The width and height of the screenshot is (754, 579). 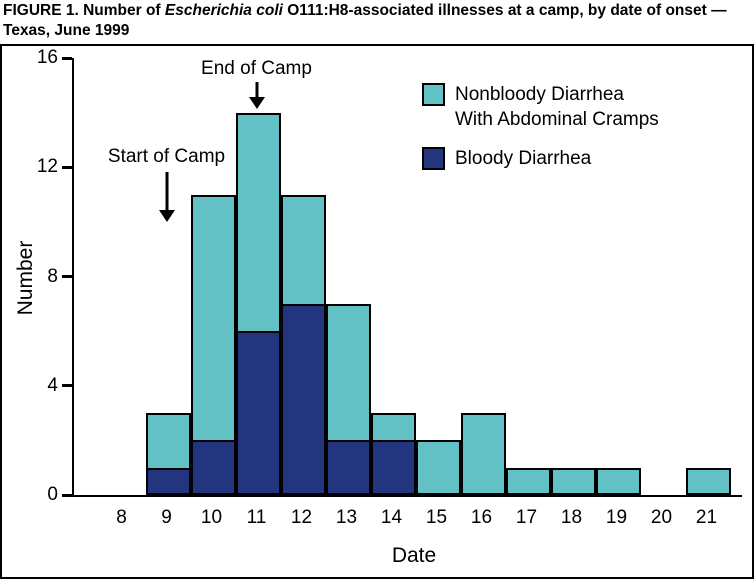 What do you see at coordinates (301, 517) in the screenshot?
I see `x-tick-label: 12` at bounding box center [301, 517].